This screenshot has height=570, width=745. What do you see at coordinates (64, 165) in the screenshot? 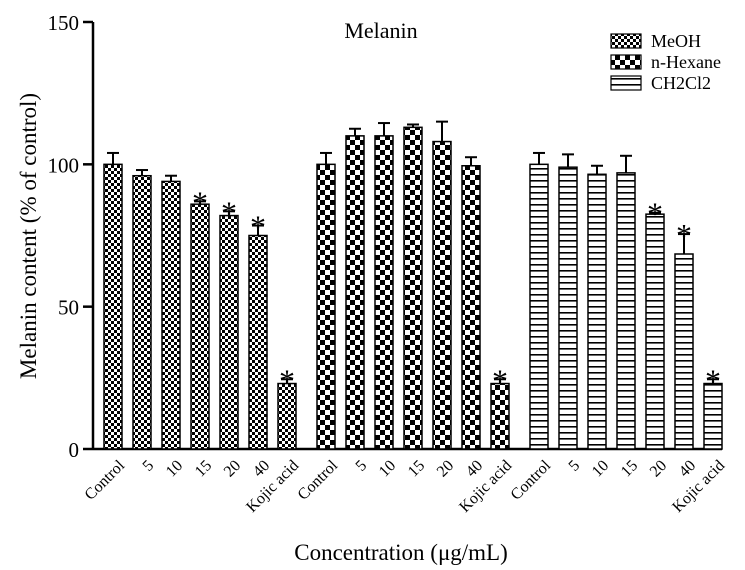
I see `y-tick-label: 100` at bounding box center [64, 165].